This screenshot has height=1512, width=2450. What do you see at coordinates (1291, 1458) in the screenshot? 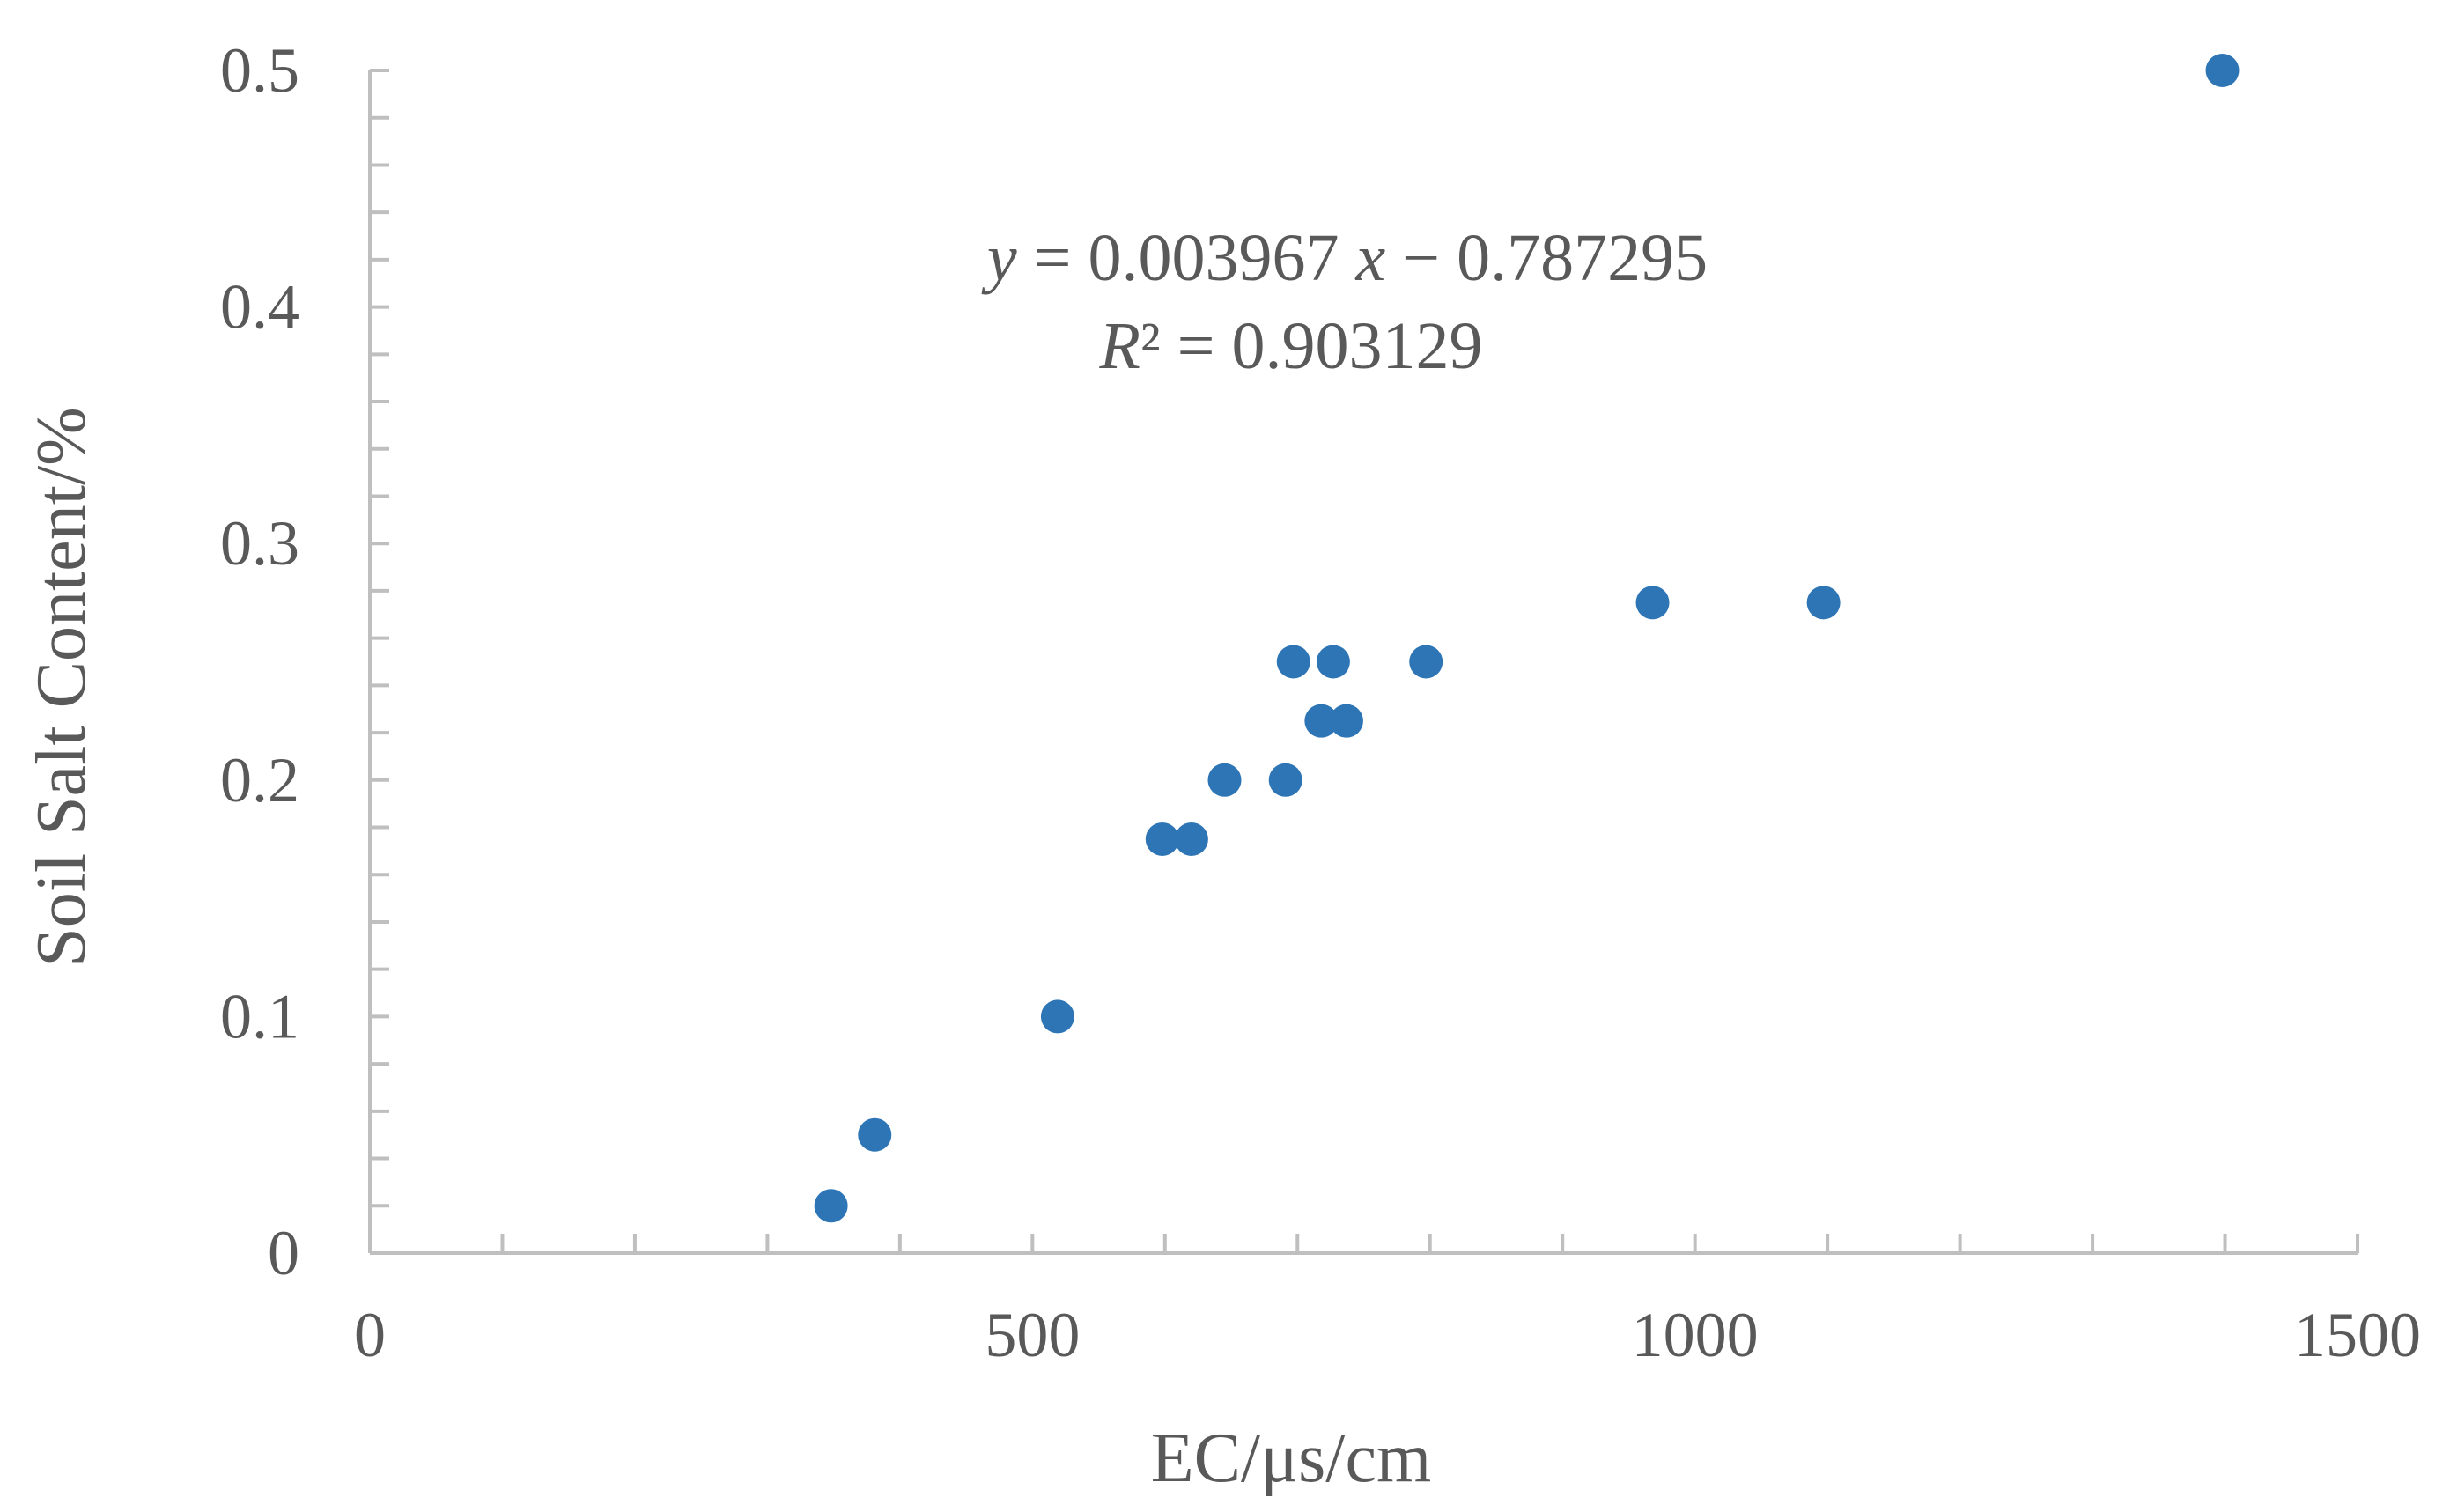
I see `x-axis-title: EC/μs/cm` at bounding box center [1291, 1458].